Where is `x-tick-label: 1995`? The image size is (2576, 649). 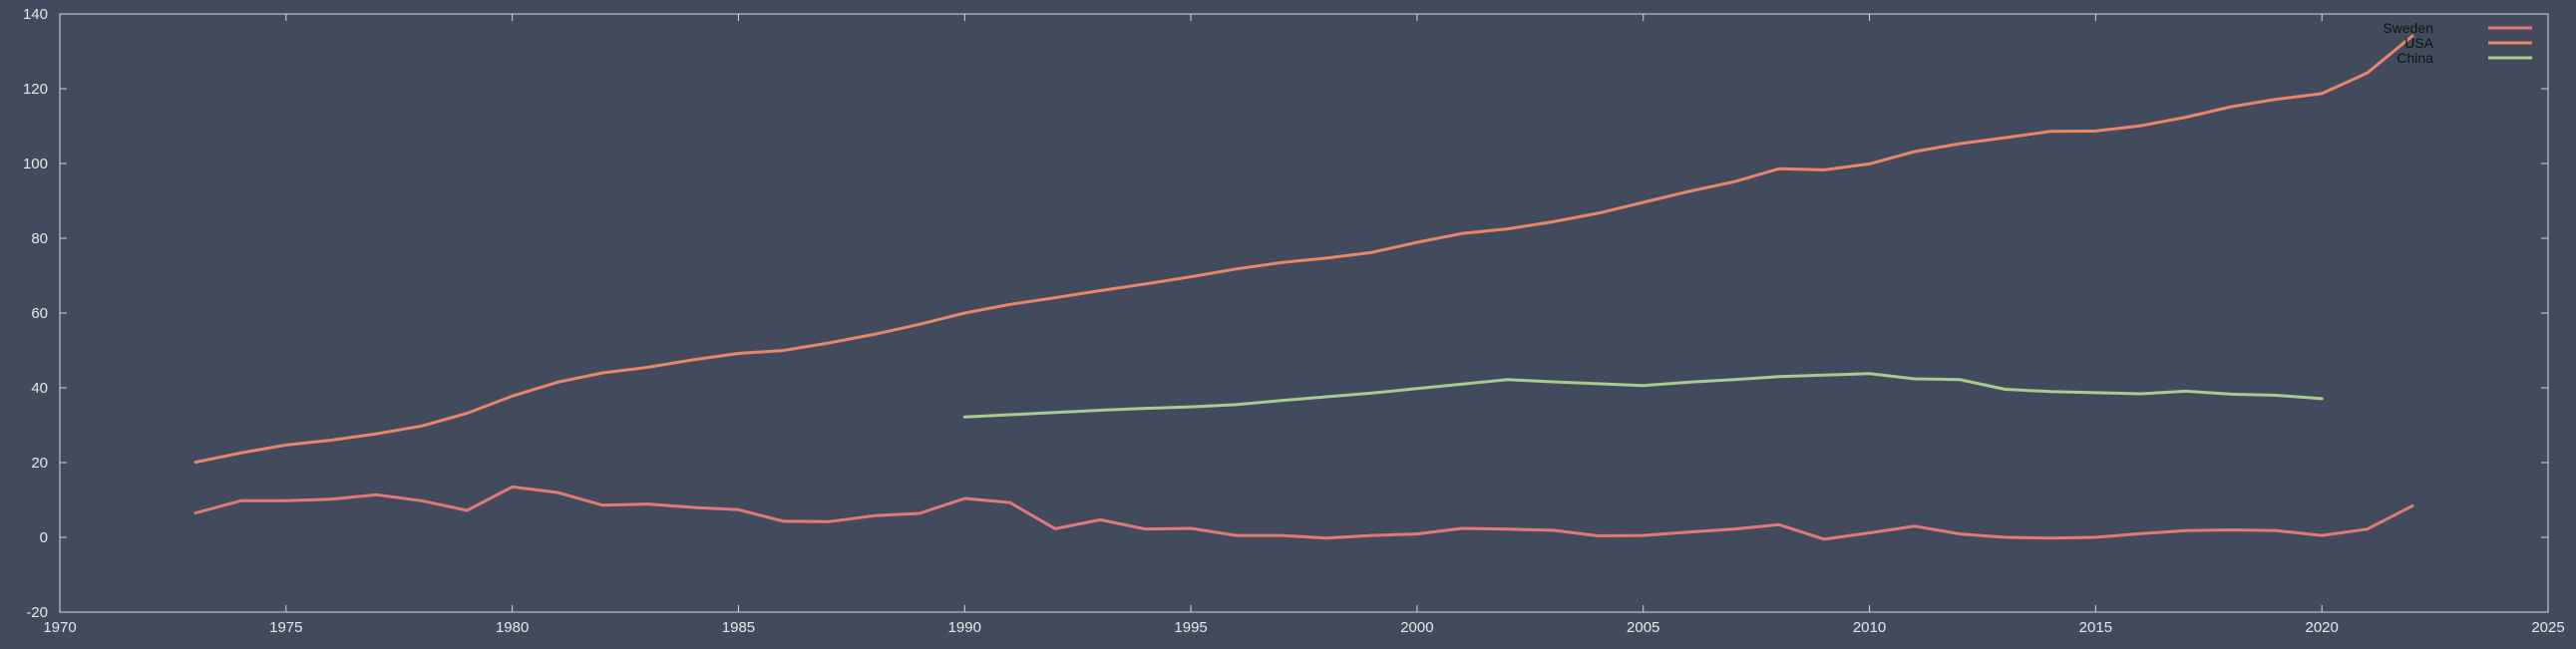 x-tick-label: 1995 is located at coordinates (1191, 627).